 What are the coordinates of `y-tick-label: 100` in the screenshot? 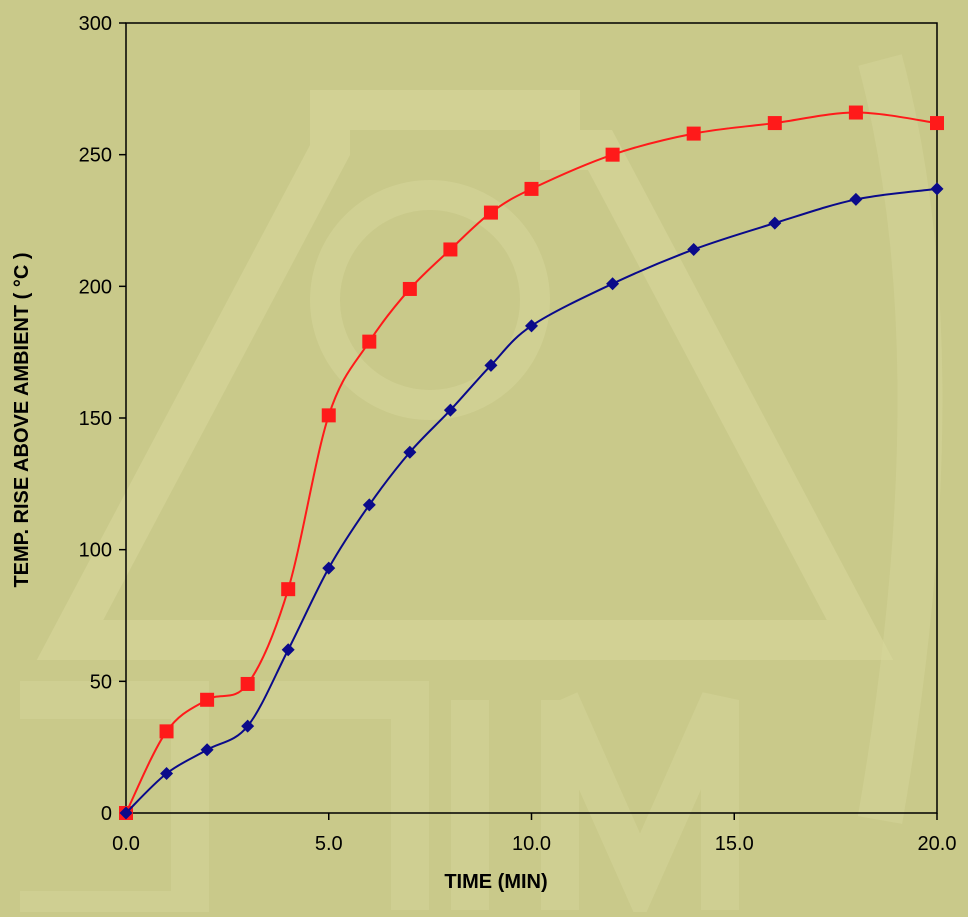 It's located at (95, 551).